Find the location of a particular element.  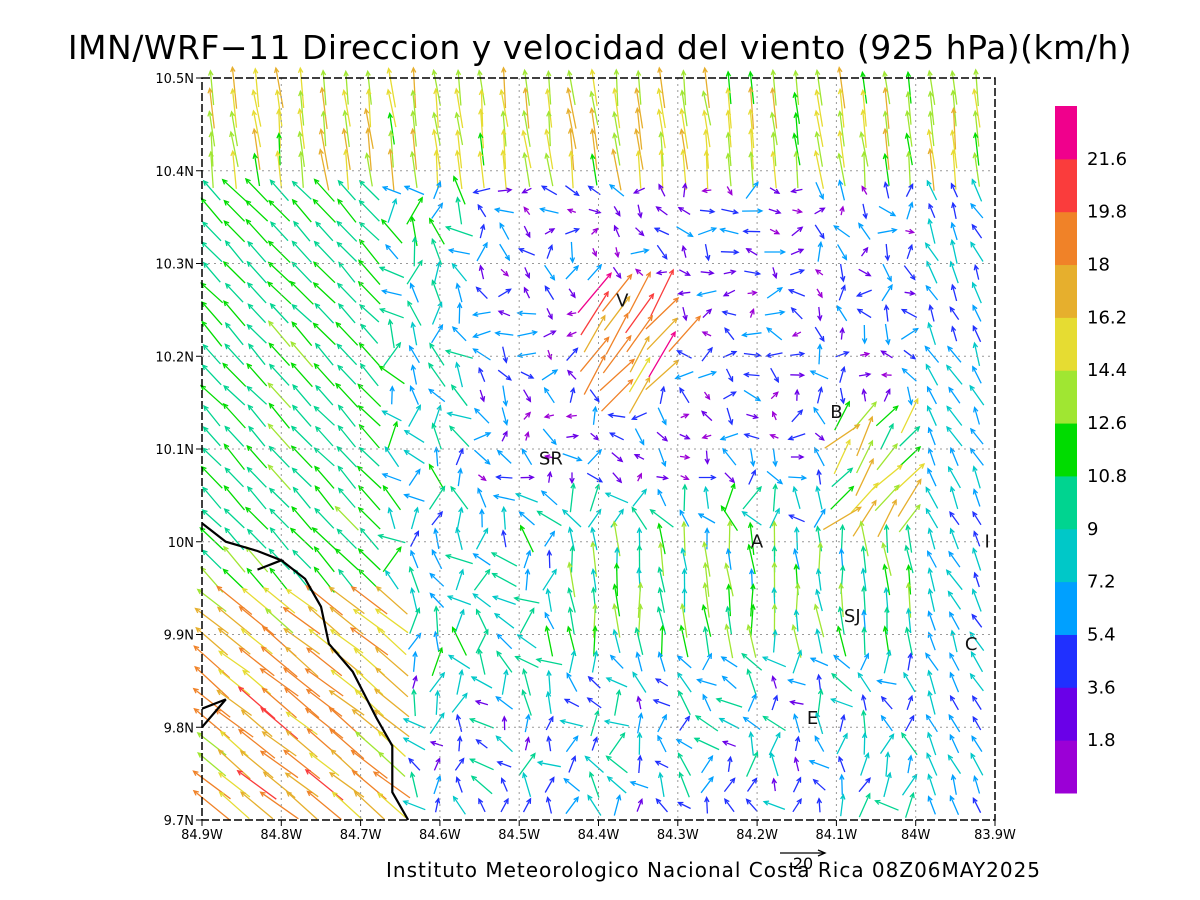

y-tick-label: 10.1N is located at coordinates (174, 450).